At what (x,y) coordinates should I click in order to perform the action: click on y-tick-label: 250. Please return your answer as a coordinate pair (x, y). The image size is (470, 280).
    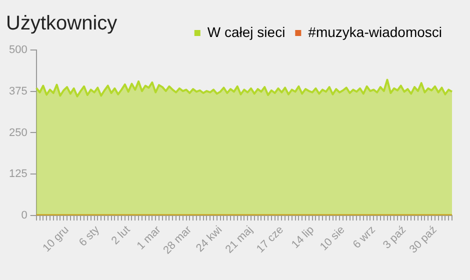
    Looking at the image, I should click on (18, 132).